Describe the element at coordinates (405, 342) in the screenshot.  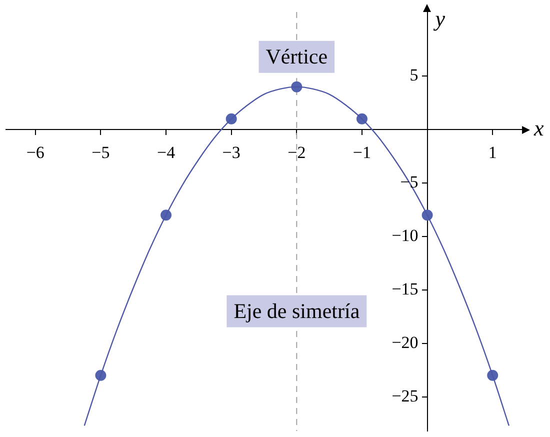
I see `y-tick-label: −20` at that location.